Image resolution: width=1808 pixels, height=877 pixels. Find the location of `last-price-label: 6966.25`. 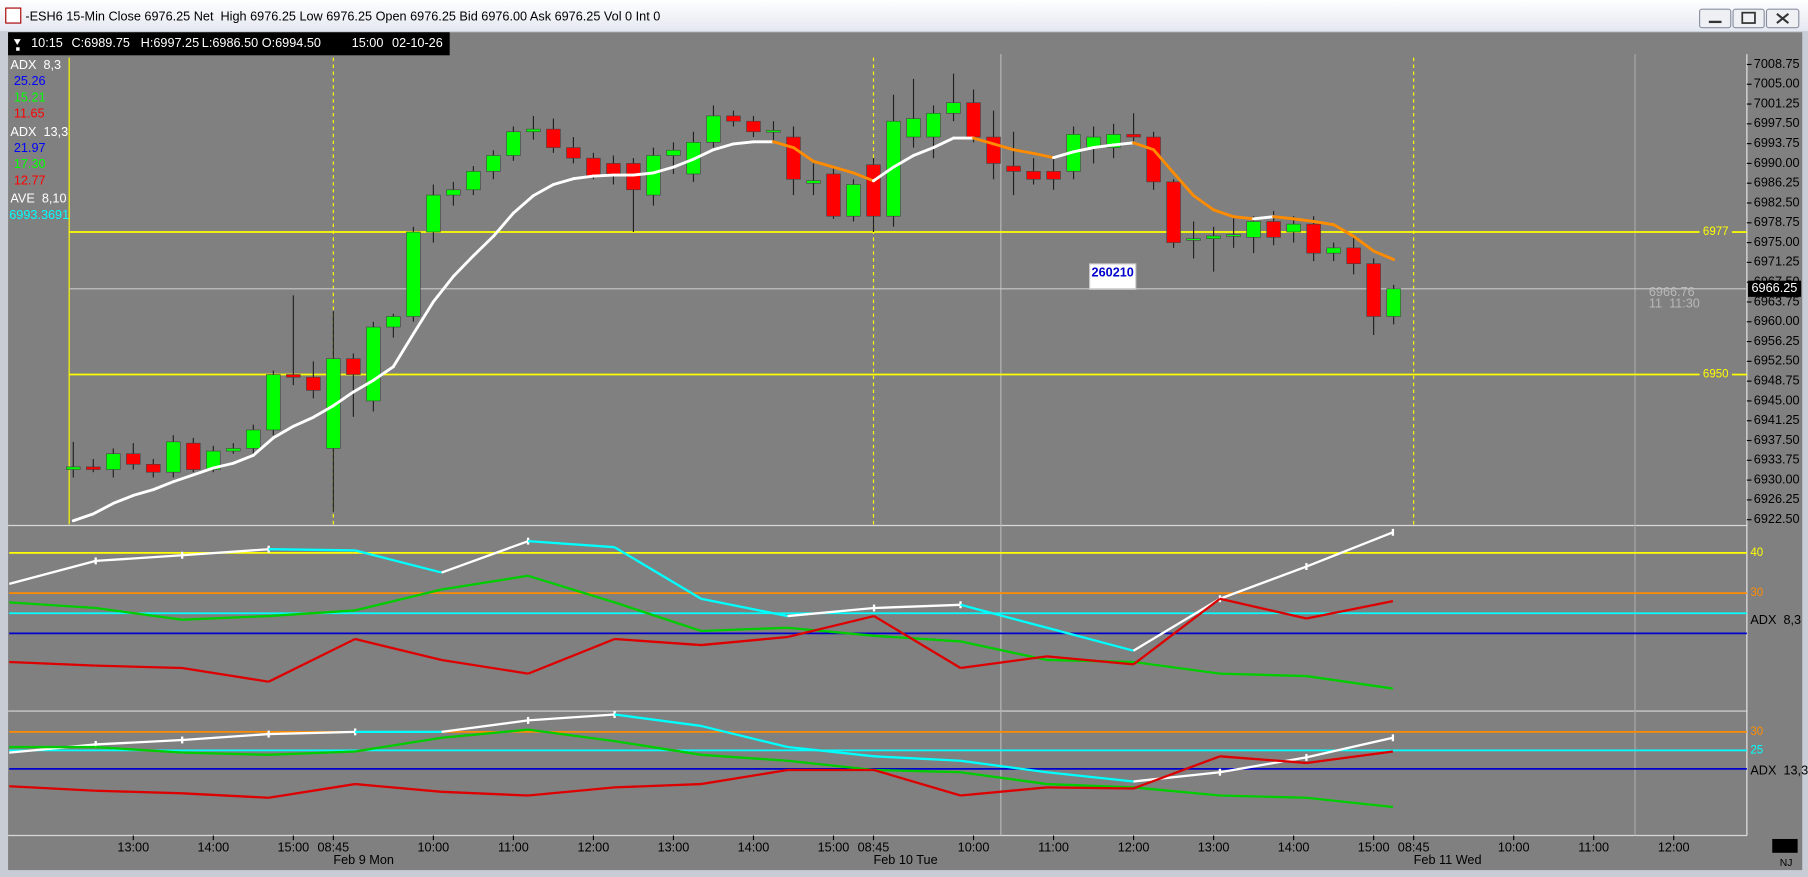

last-price-label: 6966.25 is located at coordinates (1775, 288).